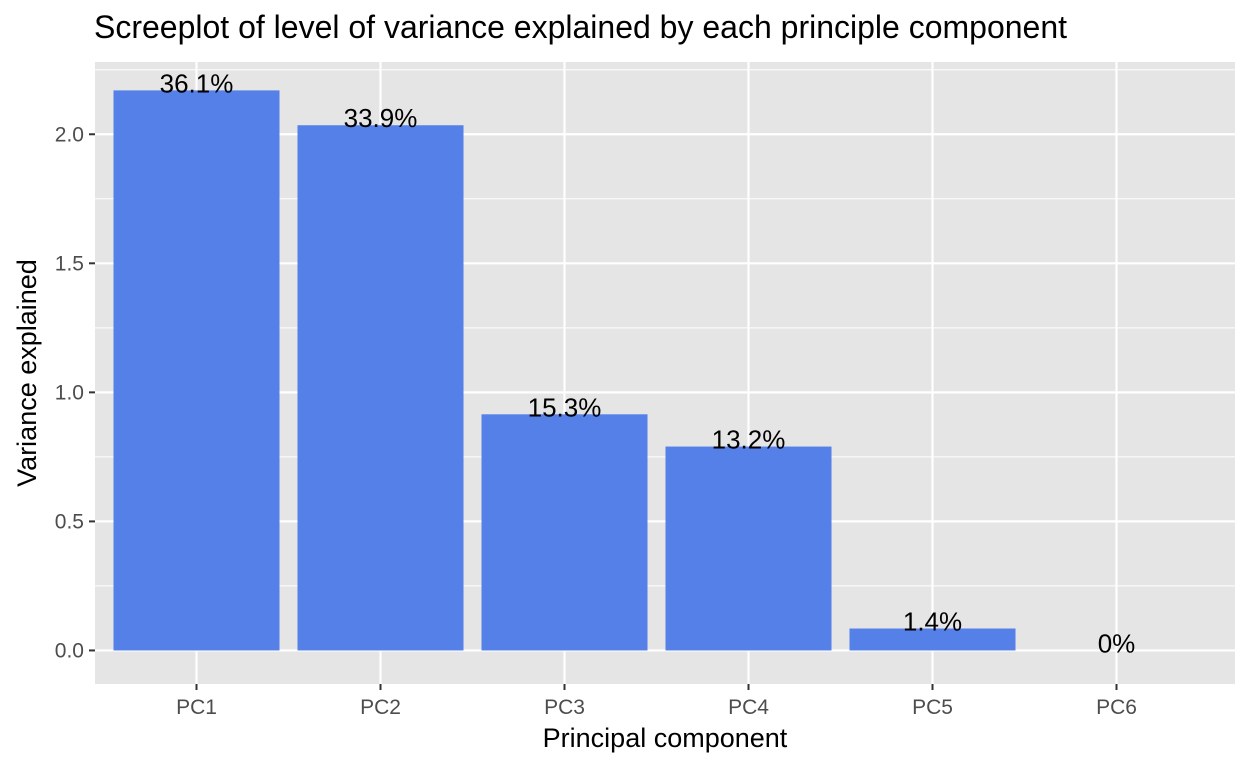  I want to click on x-tick-label: PC4, so click(748, 707).